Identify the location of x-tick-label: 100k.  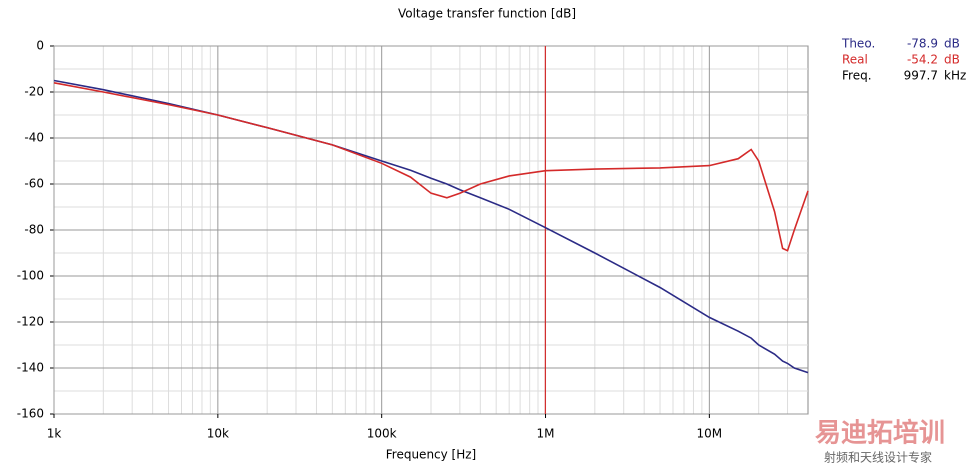
(382, 434).